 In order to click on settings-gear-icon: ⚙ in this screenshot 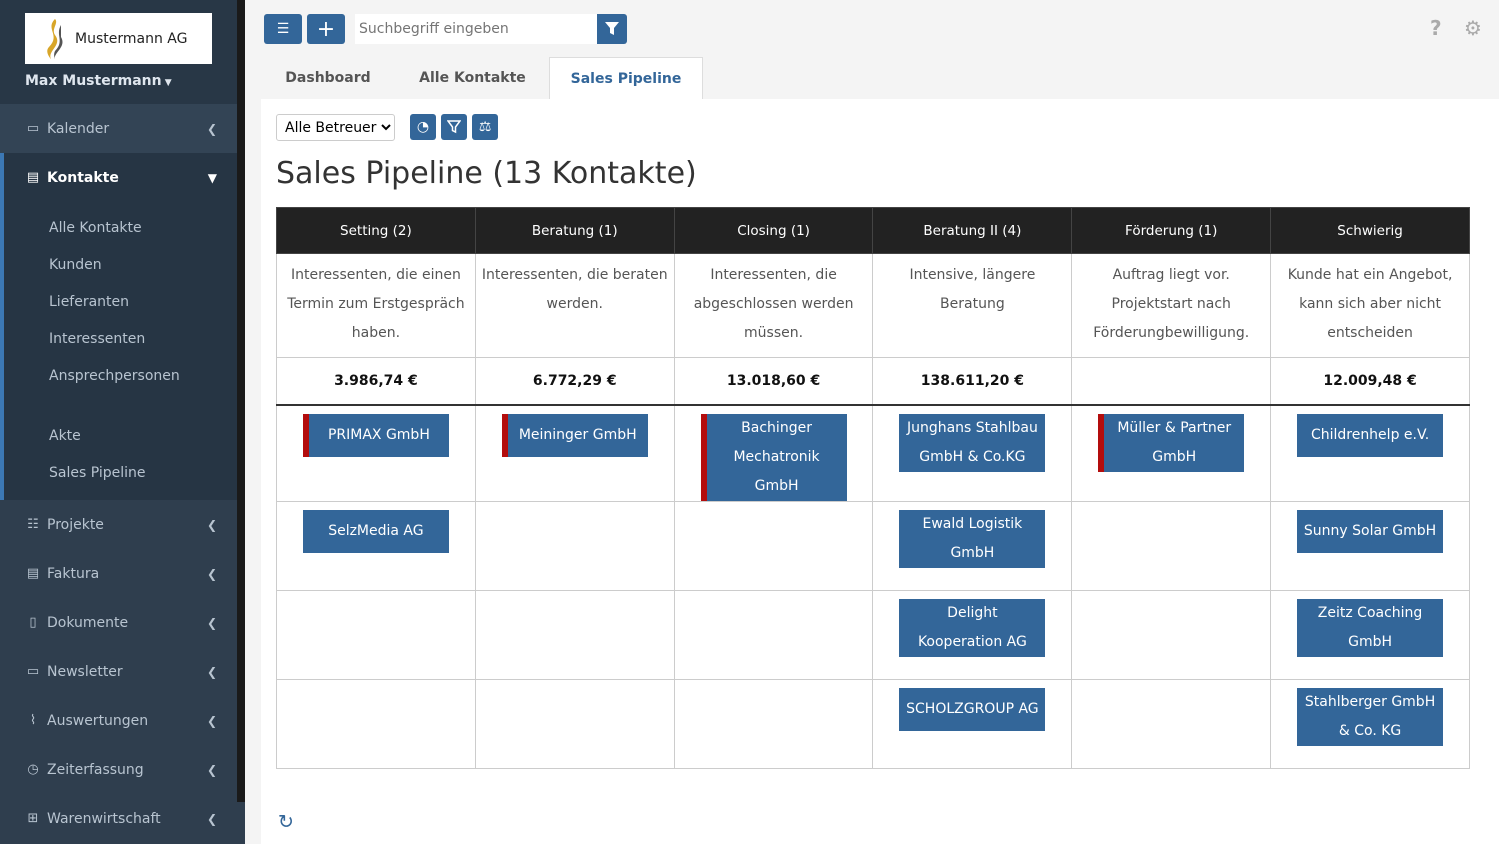, I will do `click(1473, 28)`.